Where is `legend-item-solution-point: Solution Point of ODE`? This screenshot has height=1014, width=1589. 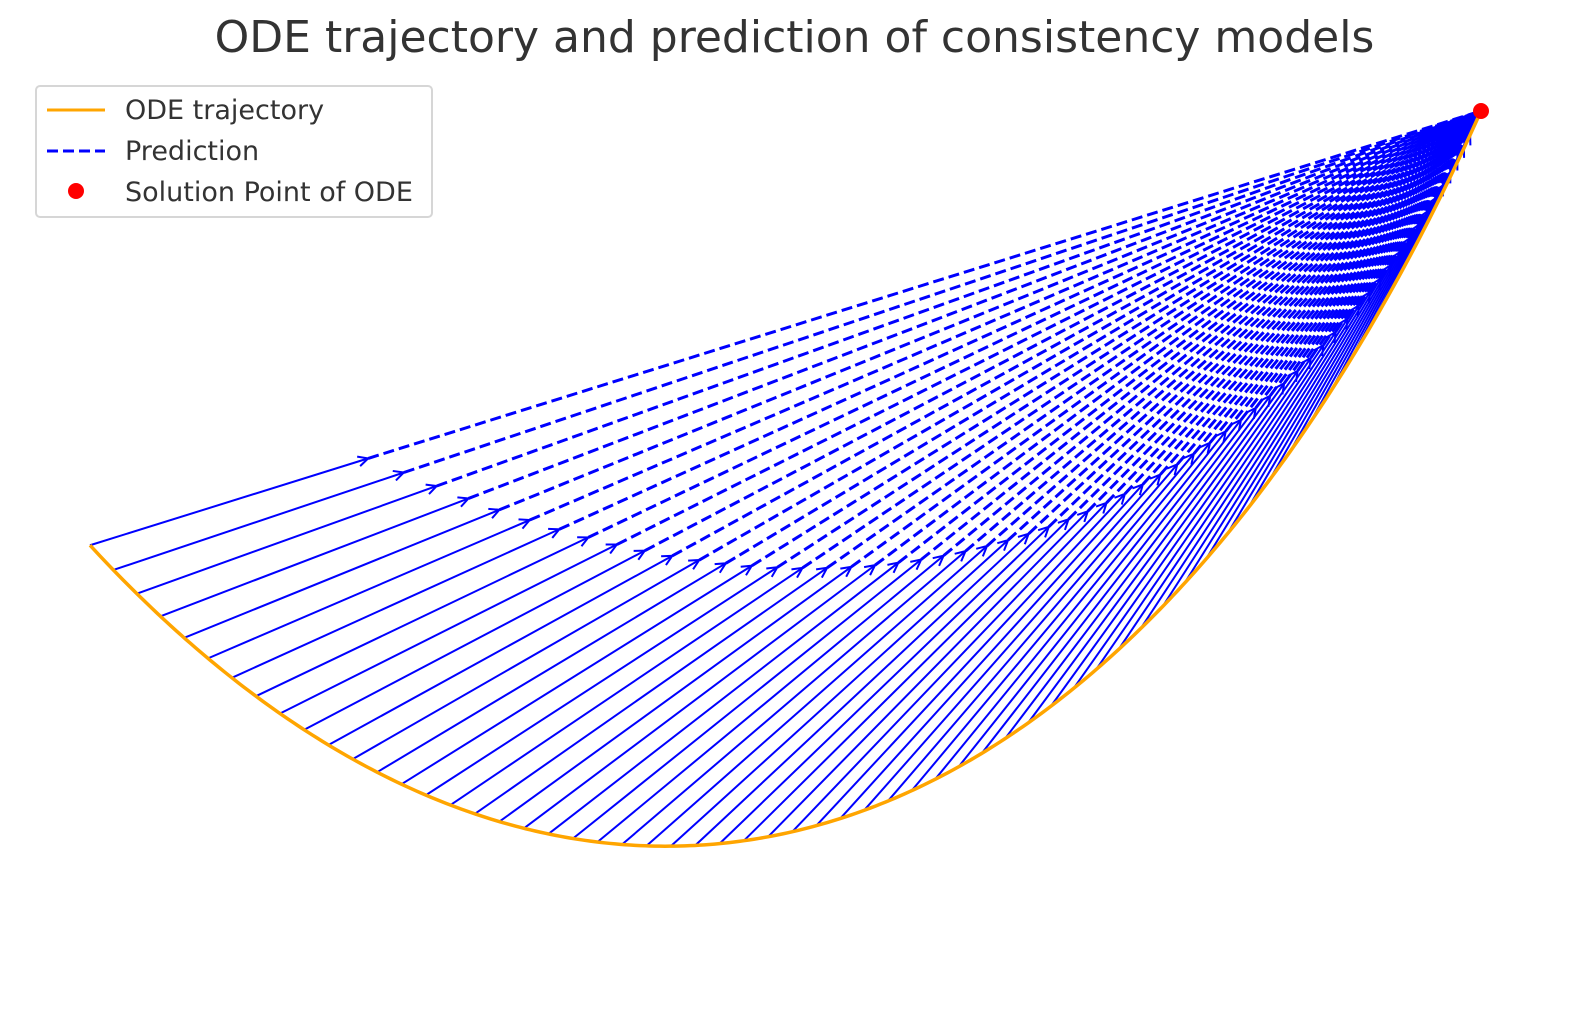 legend-item-solution-point: Solution Point of ODE is located at coordinates (234, 192).